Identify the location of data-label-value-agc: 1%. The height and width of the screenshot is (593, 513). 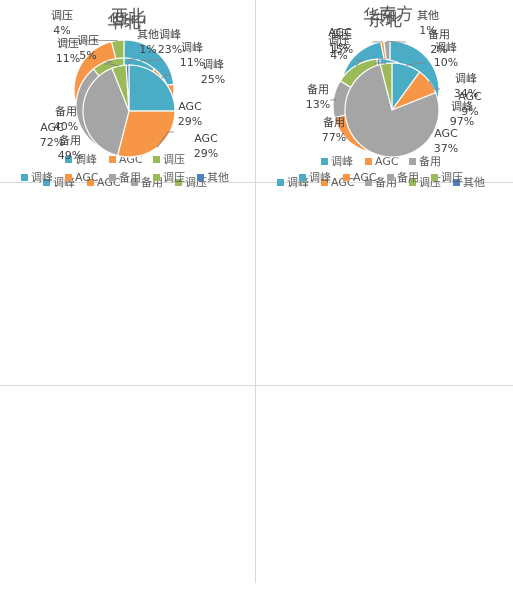
(339, 47).